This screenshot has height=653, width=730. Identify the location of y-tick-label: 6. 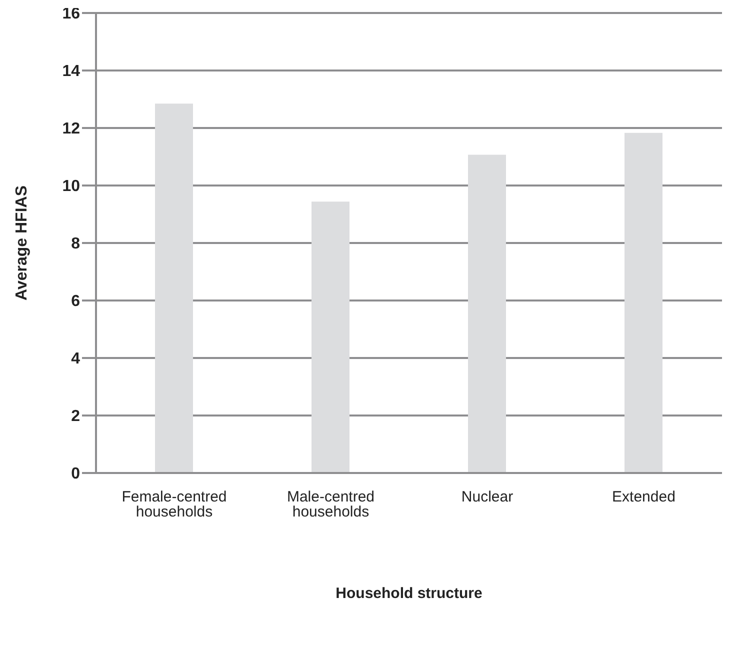
(75, 301).